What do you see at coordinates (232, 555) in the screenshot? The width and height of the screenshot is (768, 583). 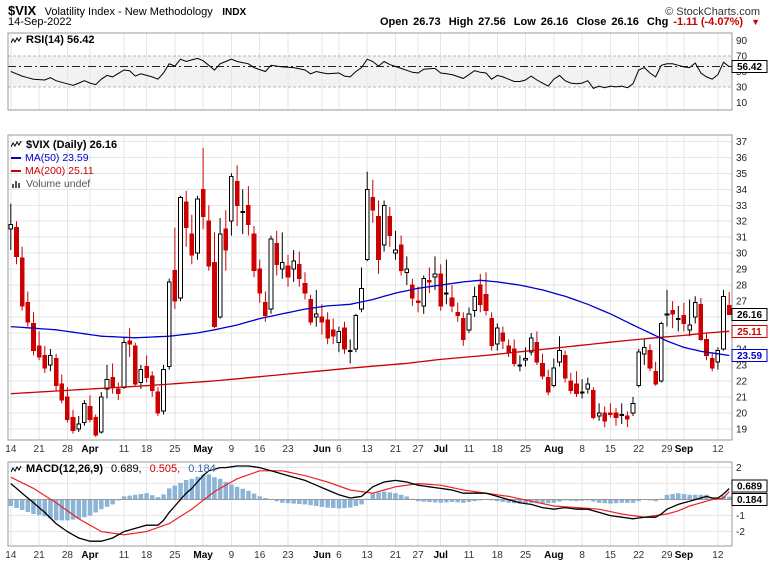 I see `svg-text: 9` at bounding box center [232, 555].